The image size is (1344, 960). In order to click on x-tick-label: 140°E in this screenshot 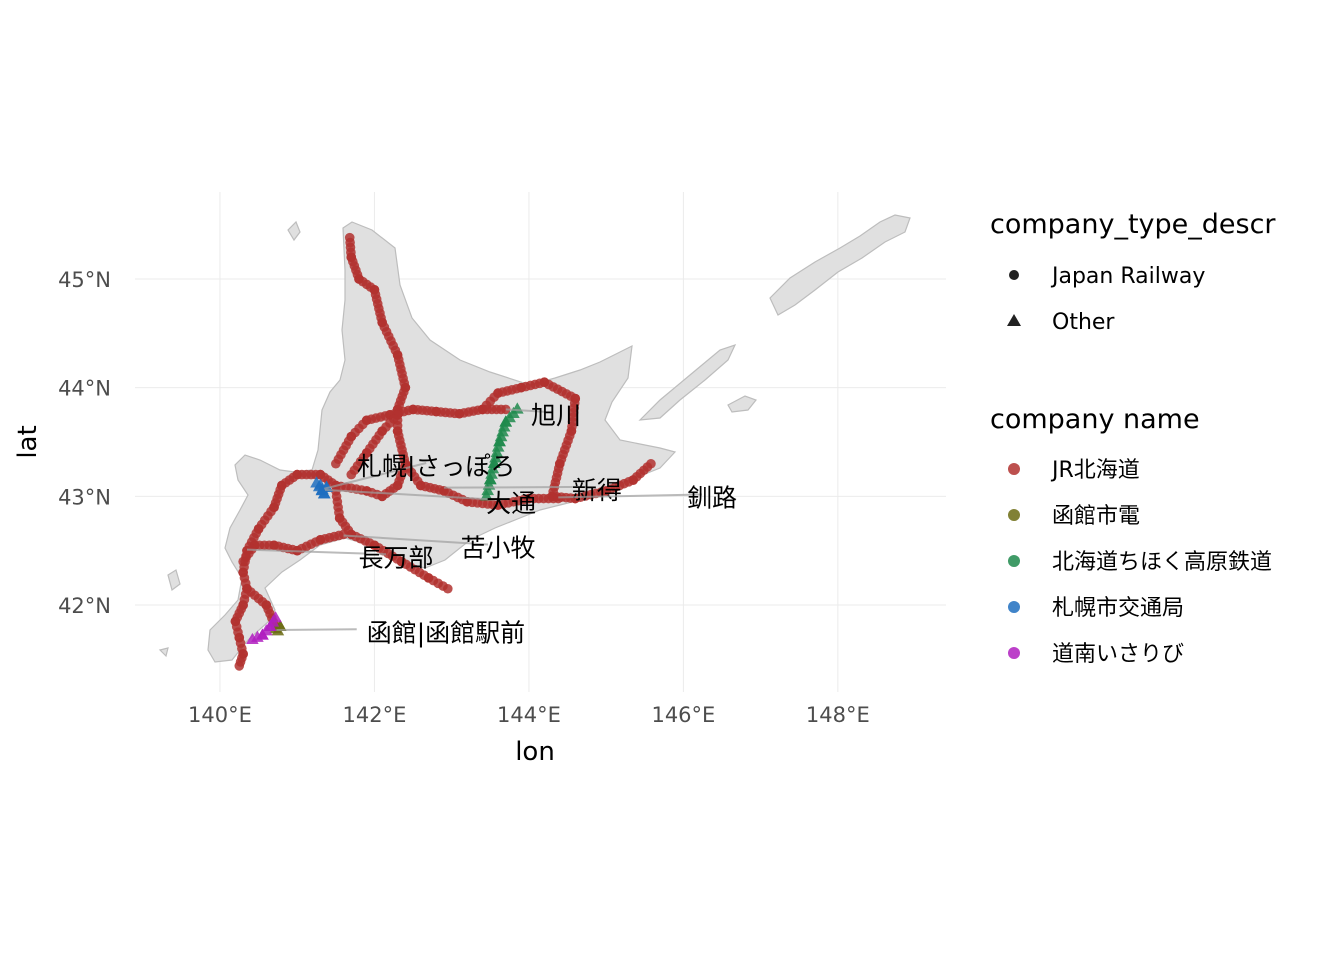, I will do `click(220, 715)`.